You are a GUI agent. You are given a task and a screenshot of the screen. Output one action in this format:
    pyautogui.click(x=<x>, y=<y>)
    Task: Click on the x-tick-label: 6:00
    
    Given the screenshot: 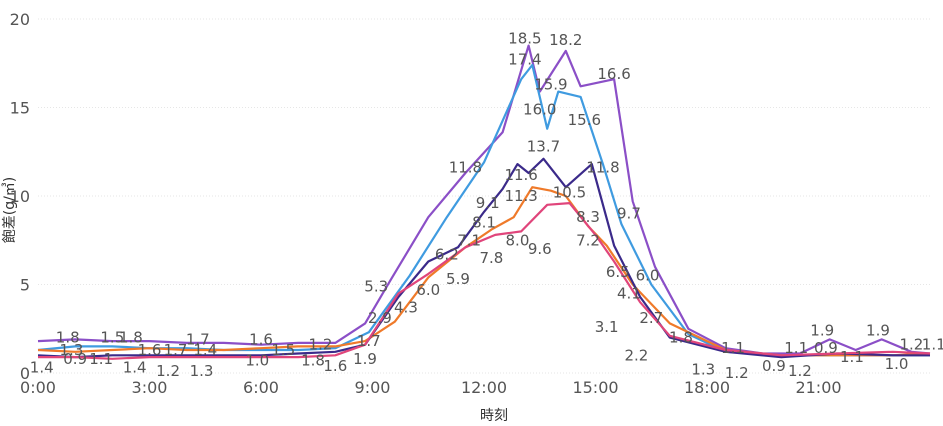 What is the action you would take?
    pyautogui.click(x=261, y=387)
    